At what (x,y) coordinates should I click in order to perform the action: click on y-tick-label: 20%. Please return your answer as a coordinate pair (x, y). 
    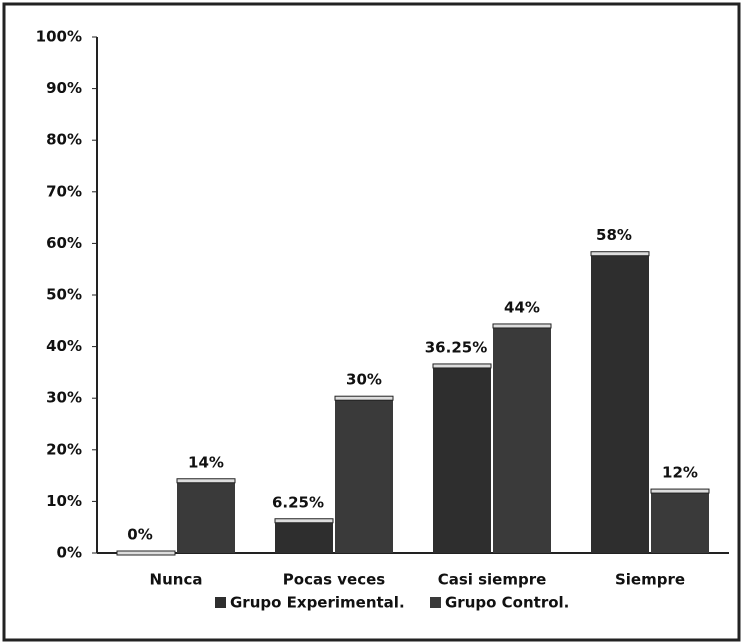
    Looking at the image, I should click on (64, 449).